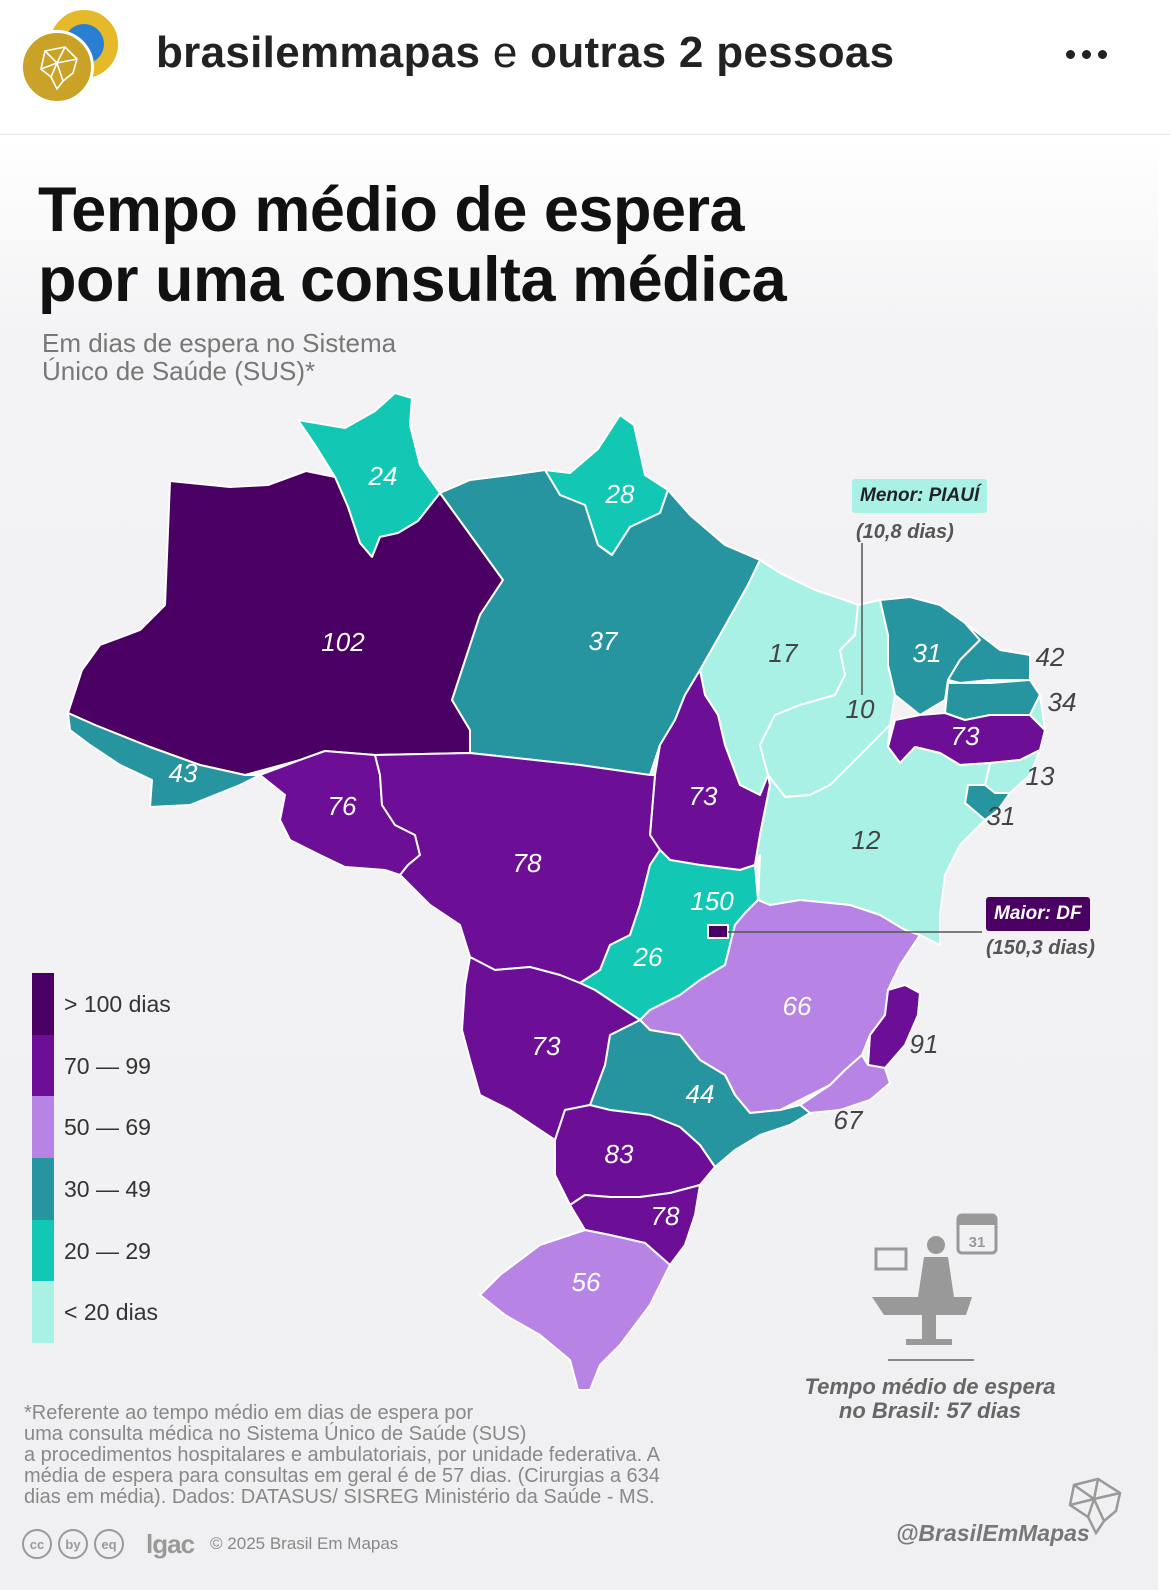 The image size is (1170, 1590). I want to click on avatar-brasilemmapas, so click(57, 67).